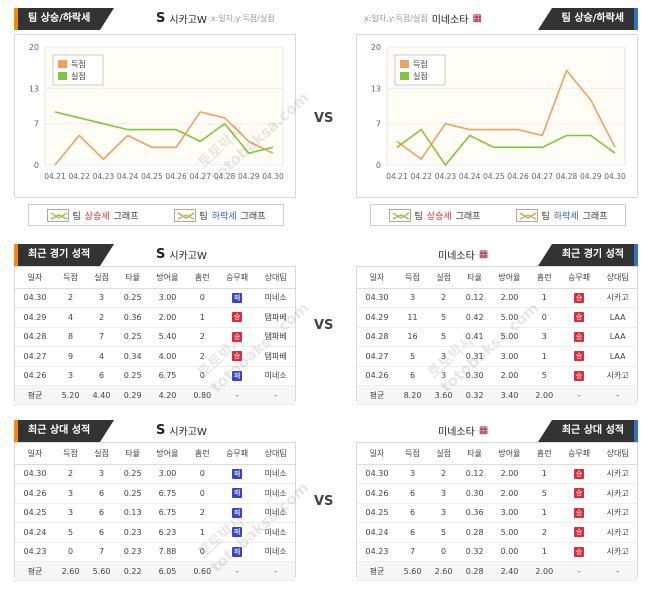 This screenshot has width=650, height=590. What do you see at coordinates (133, 513) in the screenshot?
I see `table-cell: 0.13` at bounding box center [133, 513].